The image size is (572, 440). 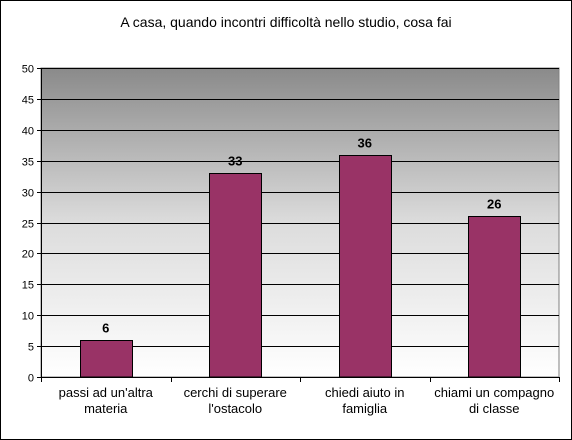 I want to click on y-tick-label: 0, so click(x=31, y=379).